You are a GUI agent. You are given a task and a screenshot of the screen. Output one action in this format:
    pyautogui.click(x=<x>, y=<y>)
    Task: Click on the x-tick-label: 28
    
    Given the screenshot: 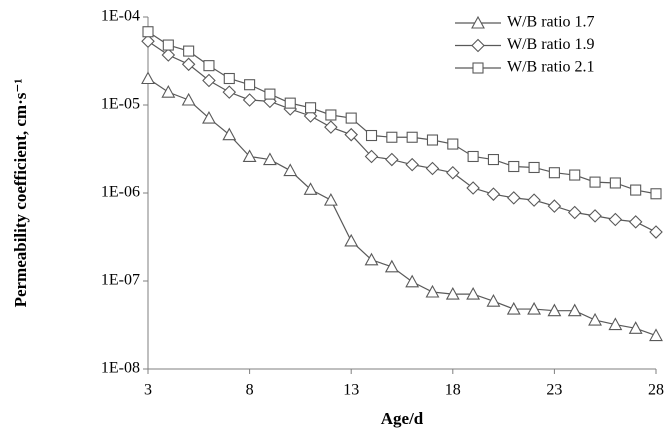 What is the action you would take?
    pyautogui.click(x=656, y=390)
    